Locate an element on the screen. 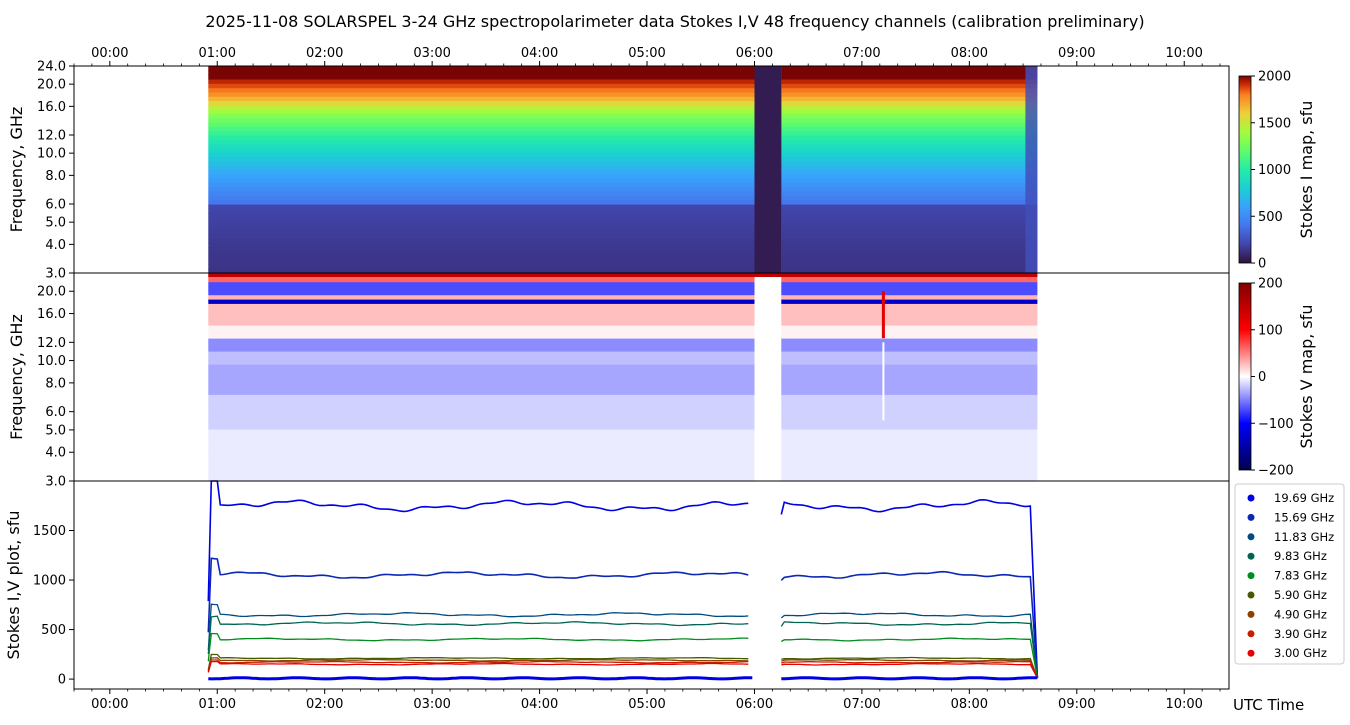 The height and width of the screenshot is (725, 1350). stokes-i-ytick-label: 3.0 is located at coordinates (55, 274).